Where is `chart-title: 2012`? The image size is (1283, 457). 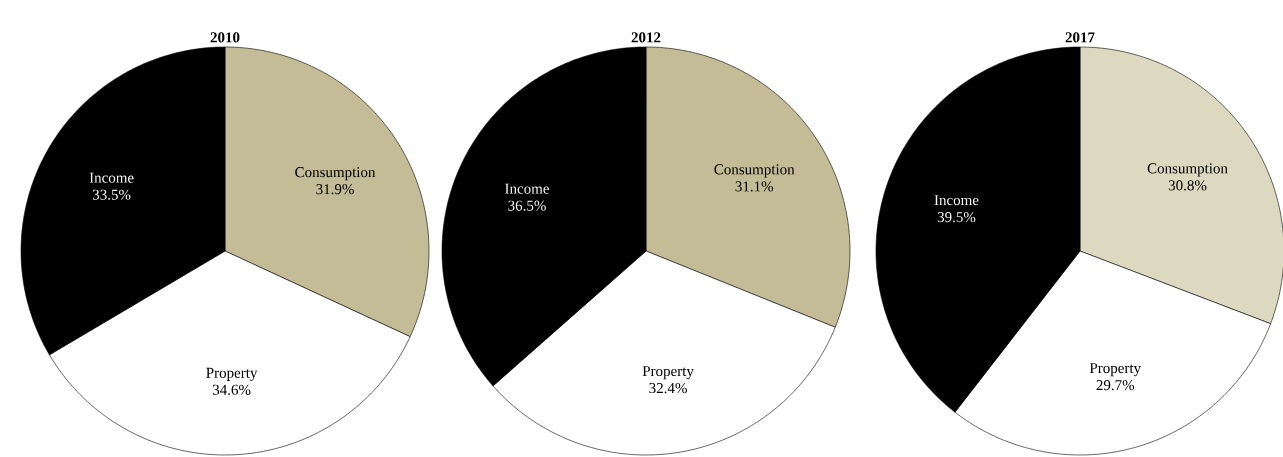 chart-title: 2012 is located at coordinates (646, 37).